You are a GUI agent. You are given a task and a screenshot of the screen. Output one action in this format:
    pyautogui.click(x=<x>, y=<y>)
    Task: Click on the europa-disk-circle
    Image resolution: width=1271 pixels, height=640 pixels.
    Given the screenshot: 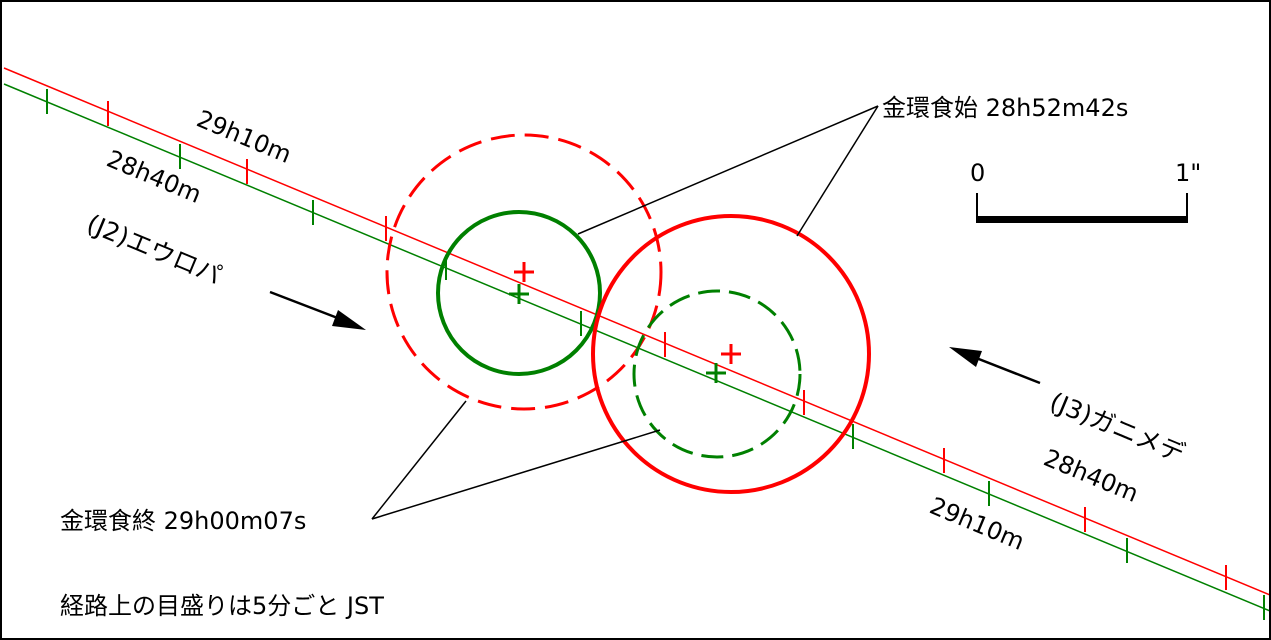 What is the action you would take?
    pyautogui.click(x=519, y=293)
    